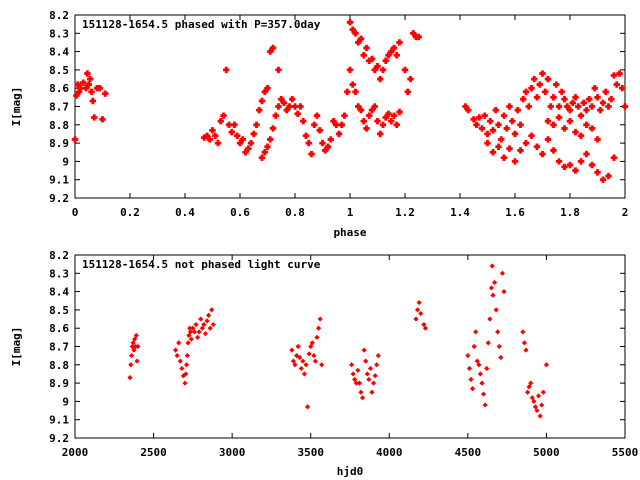  What do you see at coordinates (625, 212) in the screenshot?
I see `x-tick-label: 2` at bounding box center [625, 212].